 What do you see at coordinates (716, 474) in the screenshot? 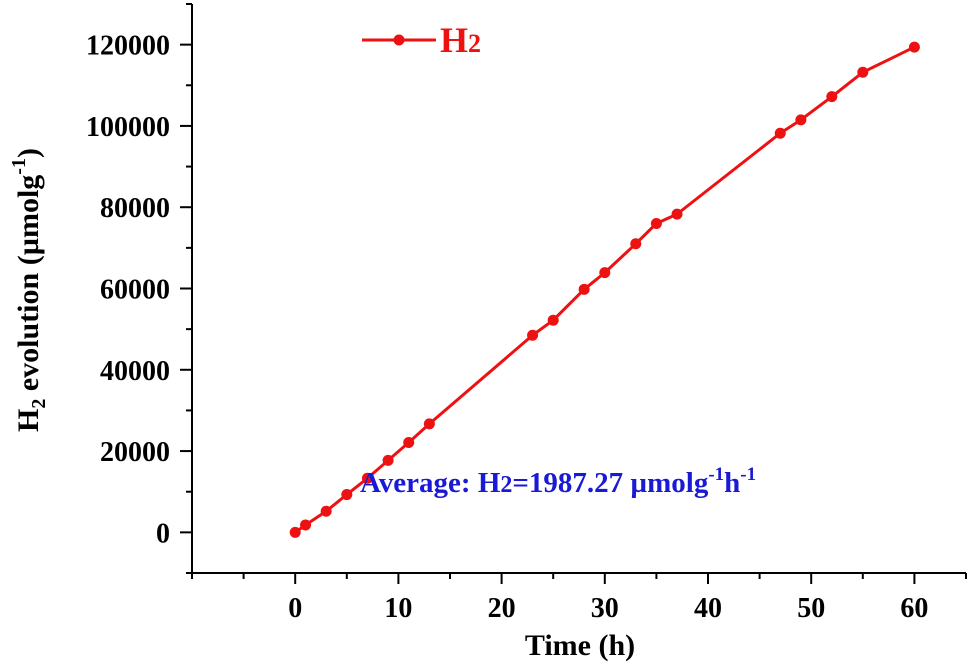
I see `annotation-sup1: -1` at bounding box center [716, 474].